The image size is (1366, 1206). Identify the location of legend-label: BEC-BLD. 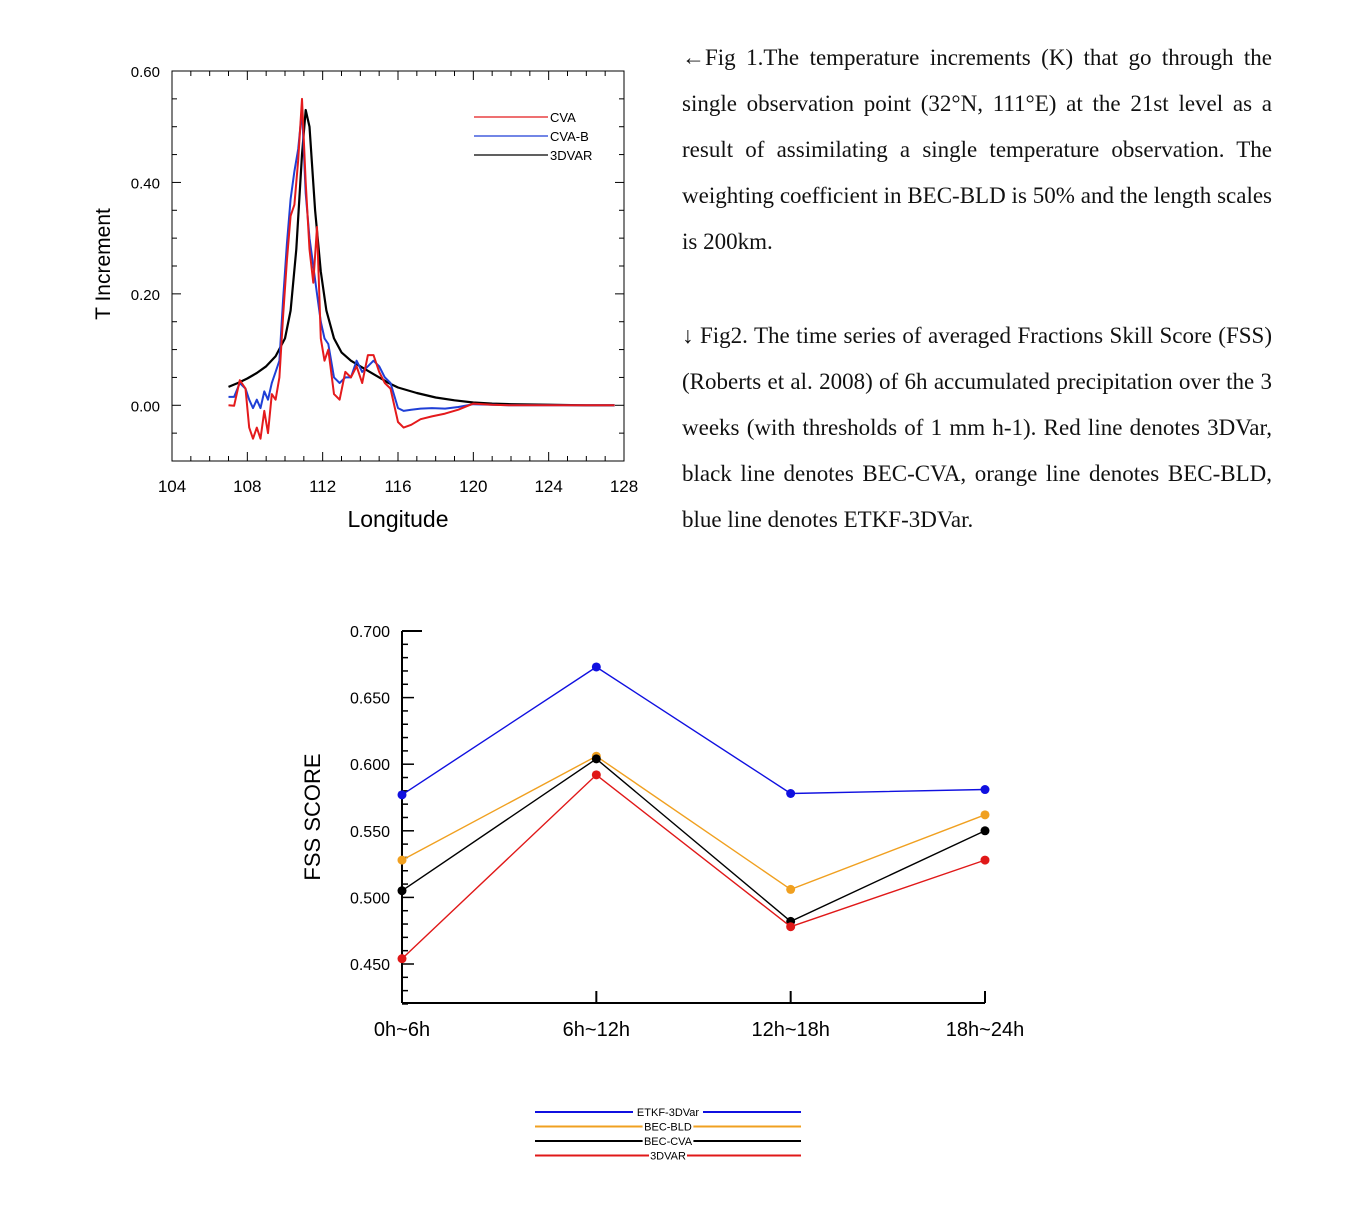
(668, 1128).